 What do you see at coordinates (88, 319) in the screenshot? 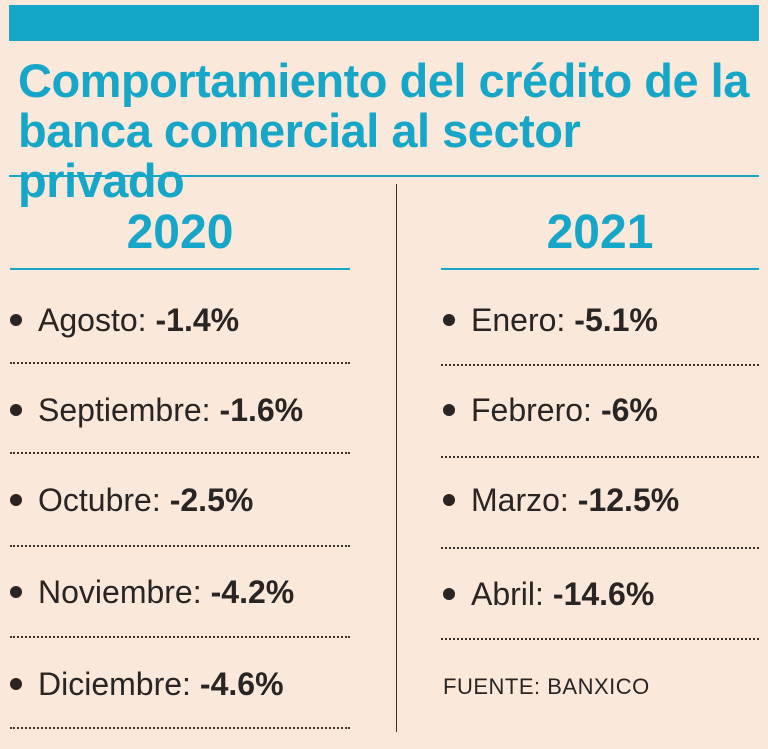
I see `month-label: Agosto` at bounding box center [88, 319].